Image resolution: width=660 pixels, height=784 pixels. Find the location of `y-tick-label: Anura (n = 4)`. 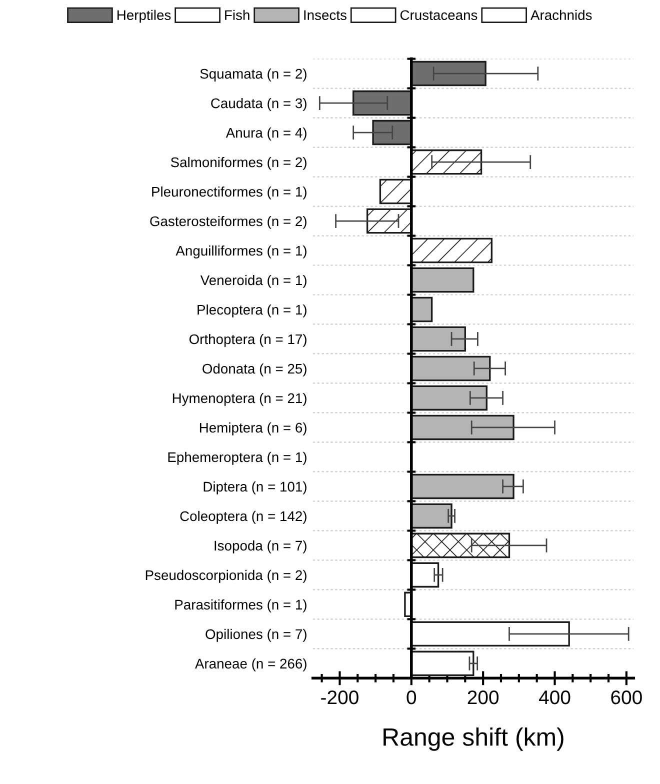

y-tick-label: Anura (n = 4) is located at coordinates (266, 134).